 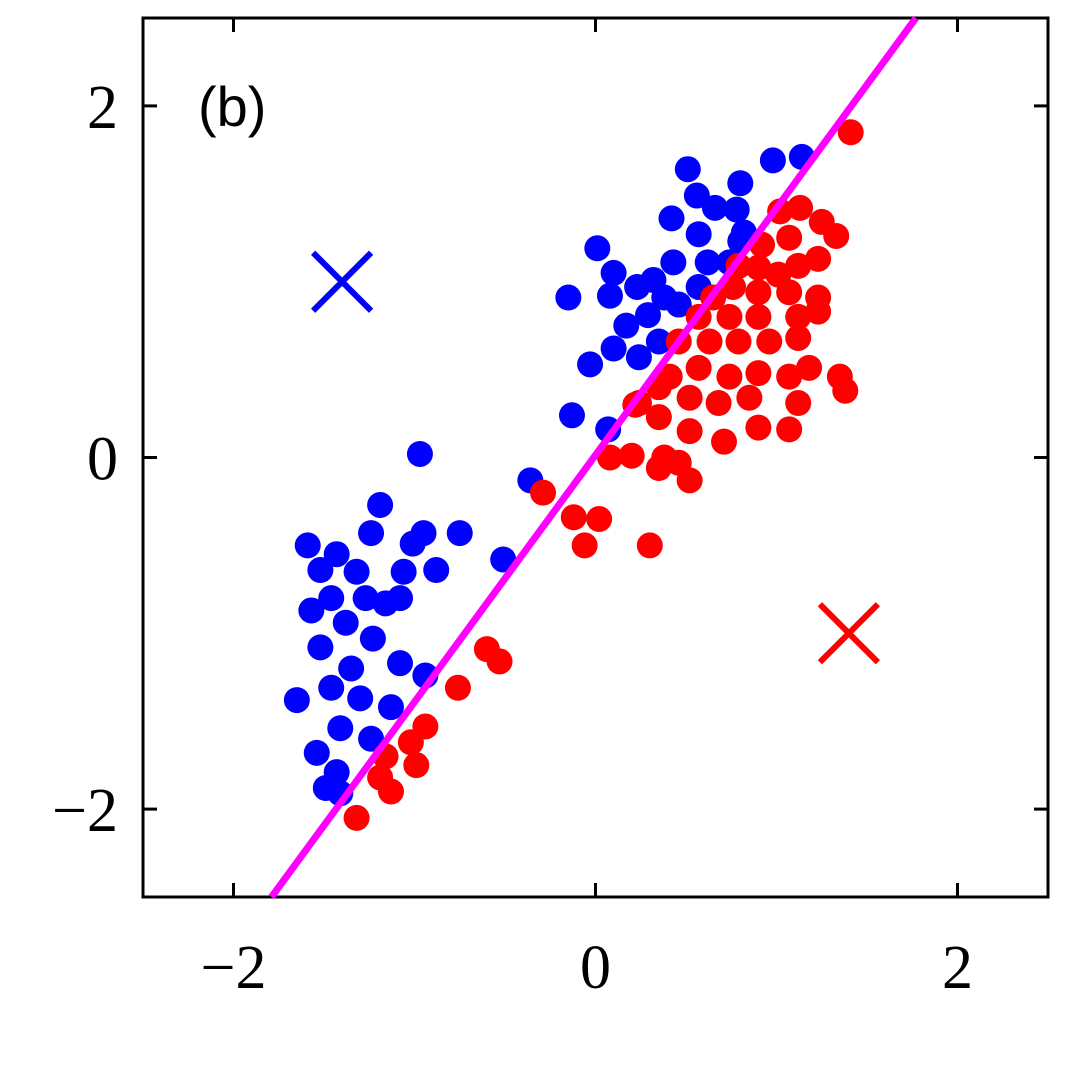 I want to click on y-tick-label: 0, so click(x=102, y=460).